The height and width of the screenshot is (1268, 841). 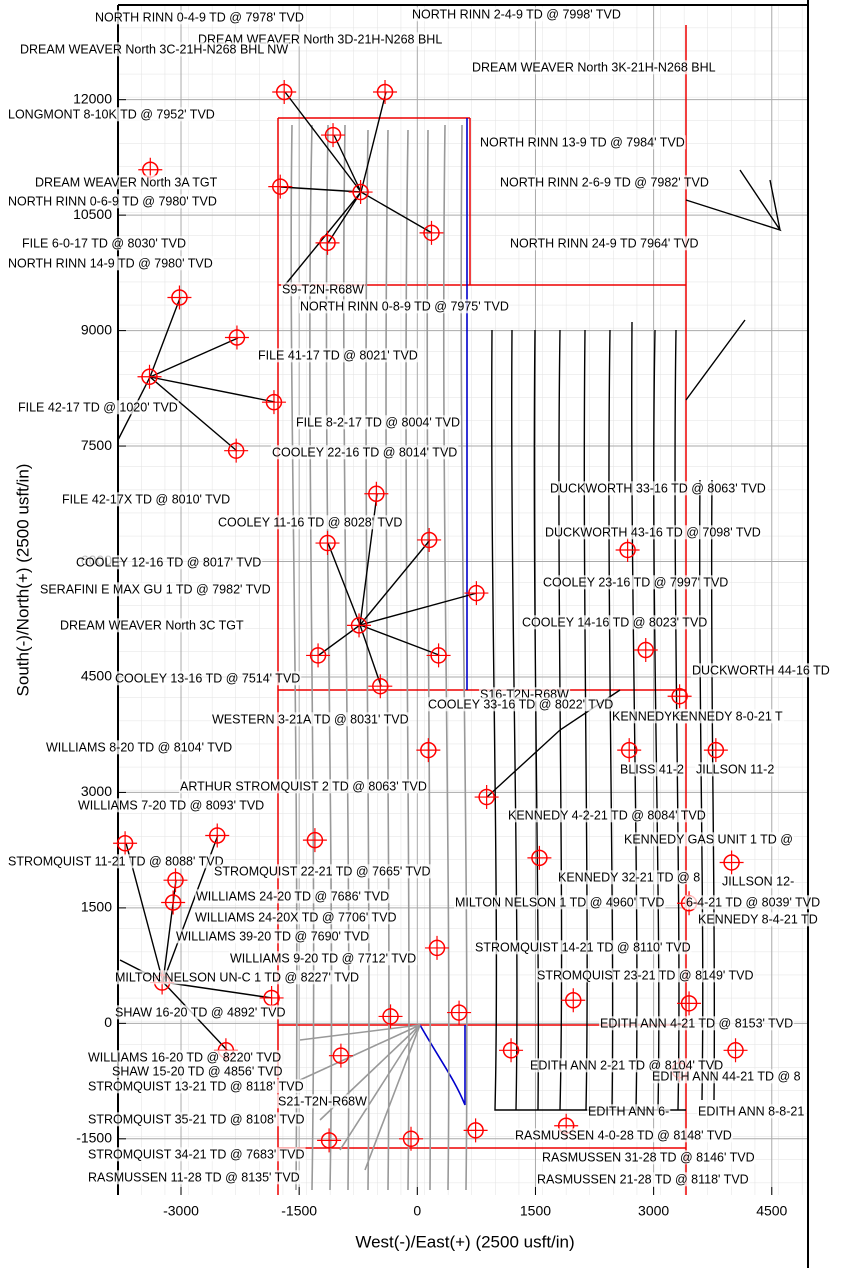 I want to click on well-label: RASMUSSEN 4-0-28 TD @ 8148' TVD, so click(x=623, y=1135).